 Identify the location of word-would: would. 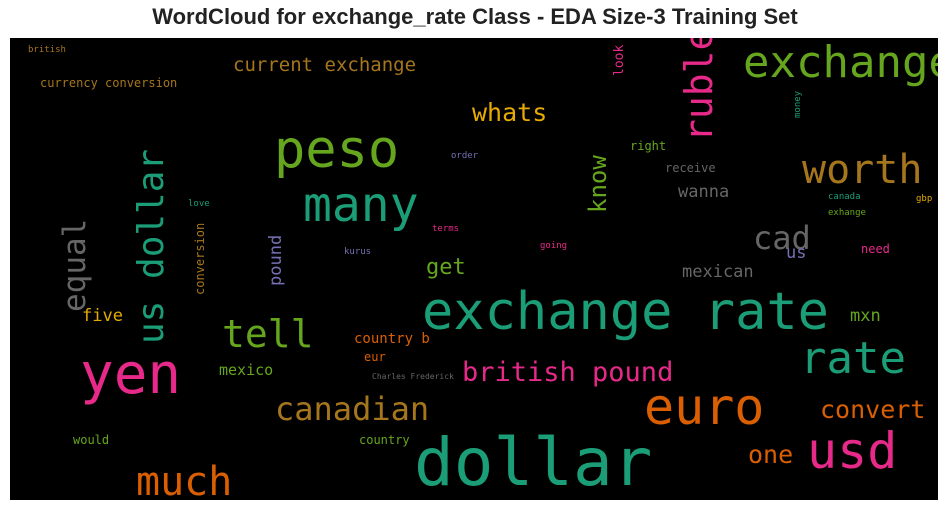
(91, 440).